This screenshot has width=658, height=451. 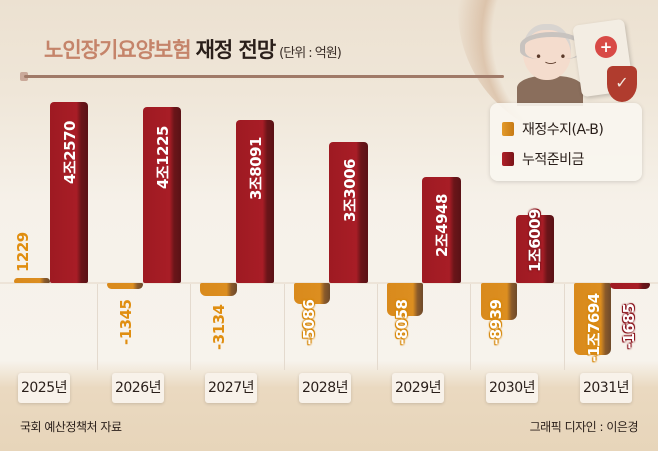 What do you see at coordinates (630, 286) in the screenshot?
I see `bar-reserve-2031` at bounding box center [630, 286].